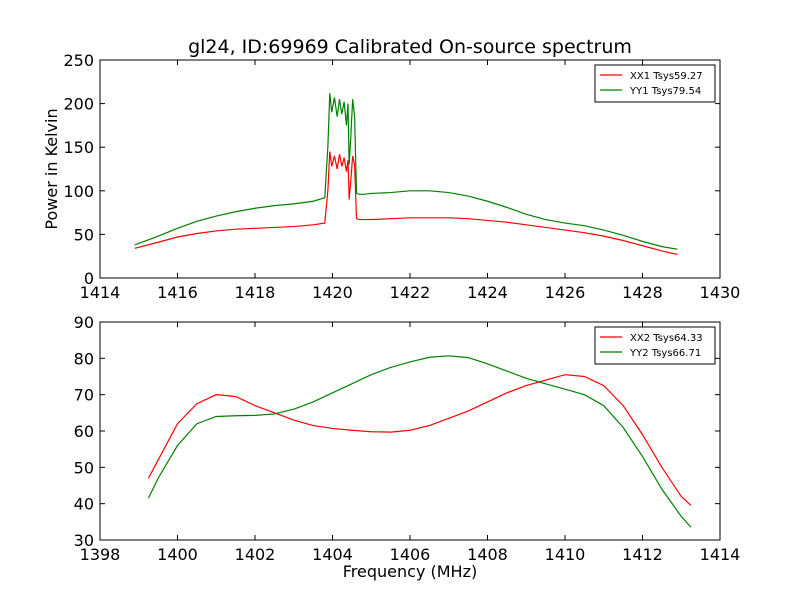 The height and width of the screenshot is (600, 800). I want to click on legend: XX2 Tsys64.33 YY2 Tsys66.71, so click(655, 345).